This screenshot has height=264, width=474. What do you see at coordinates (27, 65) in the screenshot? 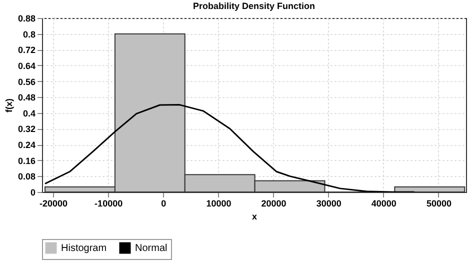
I see `y-tick-label: 0.64` at bounding box center [27, 65].